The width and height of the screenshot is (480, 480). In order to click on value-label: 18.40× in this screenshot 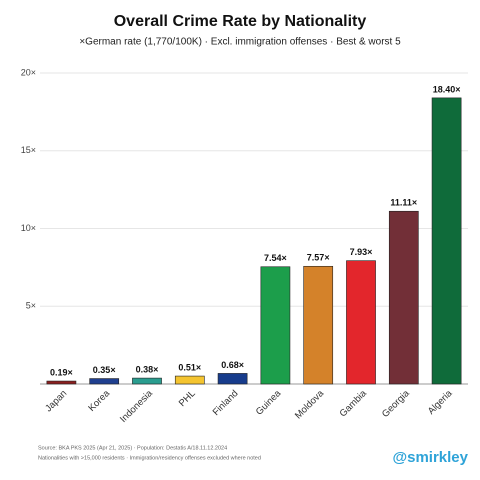, I will do `click(447, 89)`.